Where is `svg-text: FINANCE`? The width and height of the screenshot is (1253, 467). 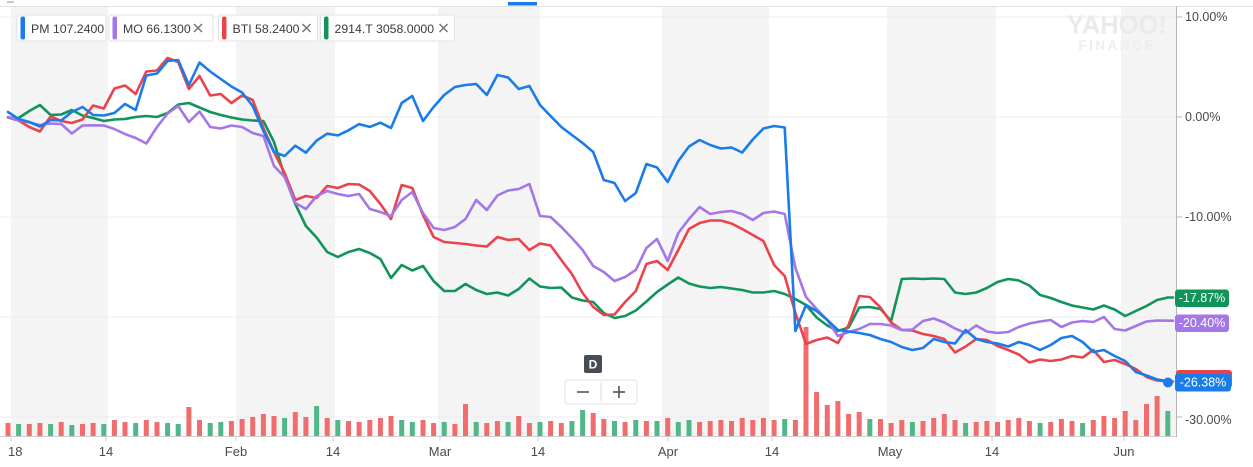
svg-text: FINANCE is located at coordinates (1117, 45).